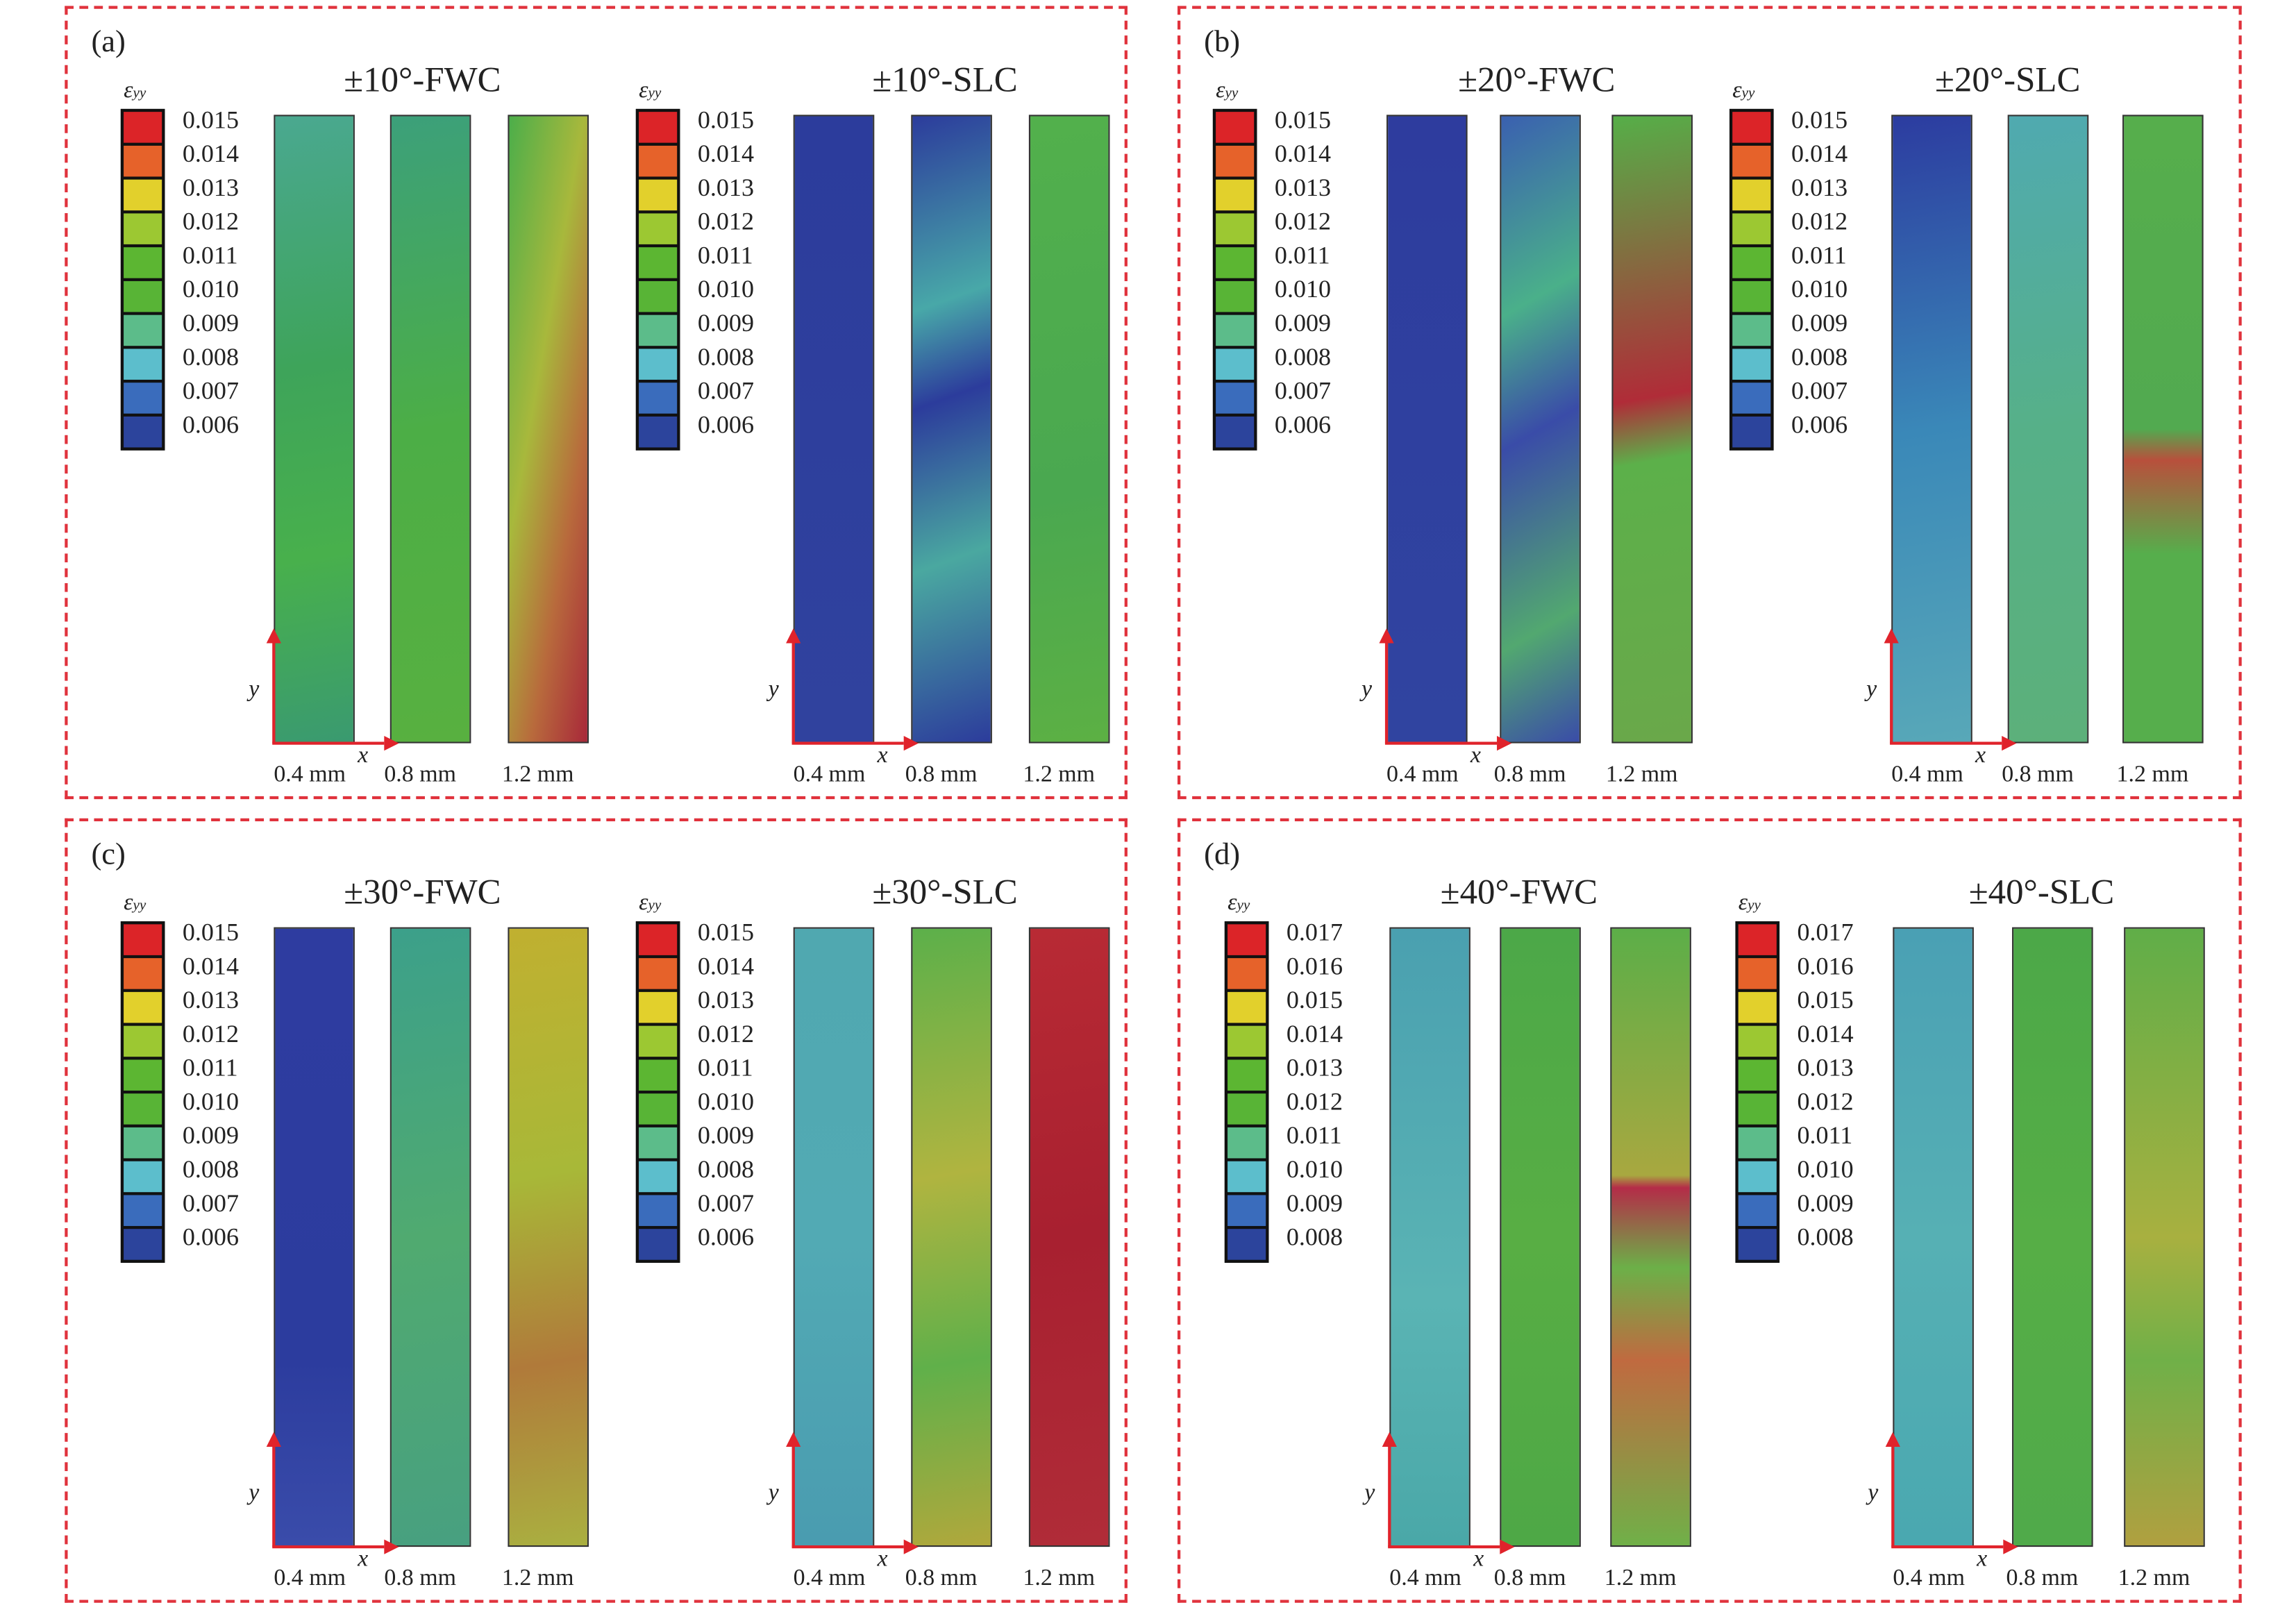  I want to click on colorbar-tick-label: 0.016, so click(1314, 966).